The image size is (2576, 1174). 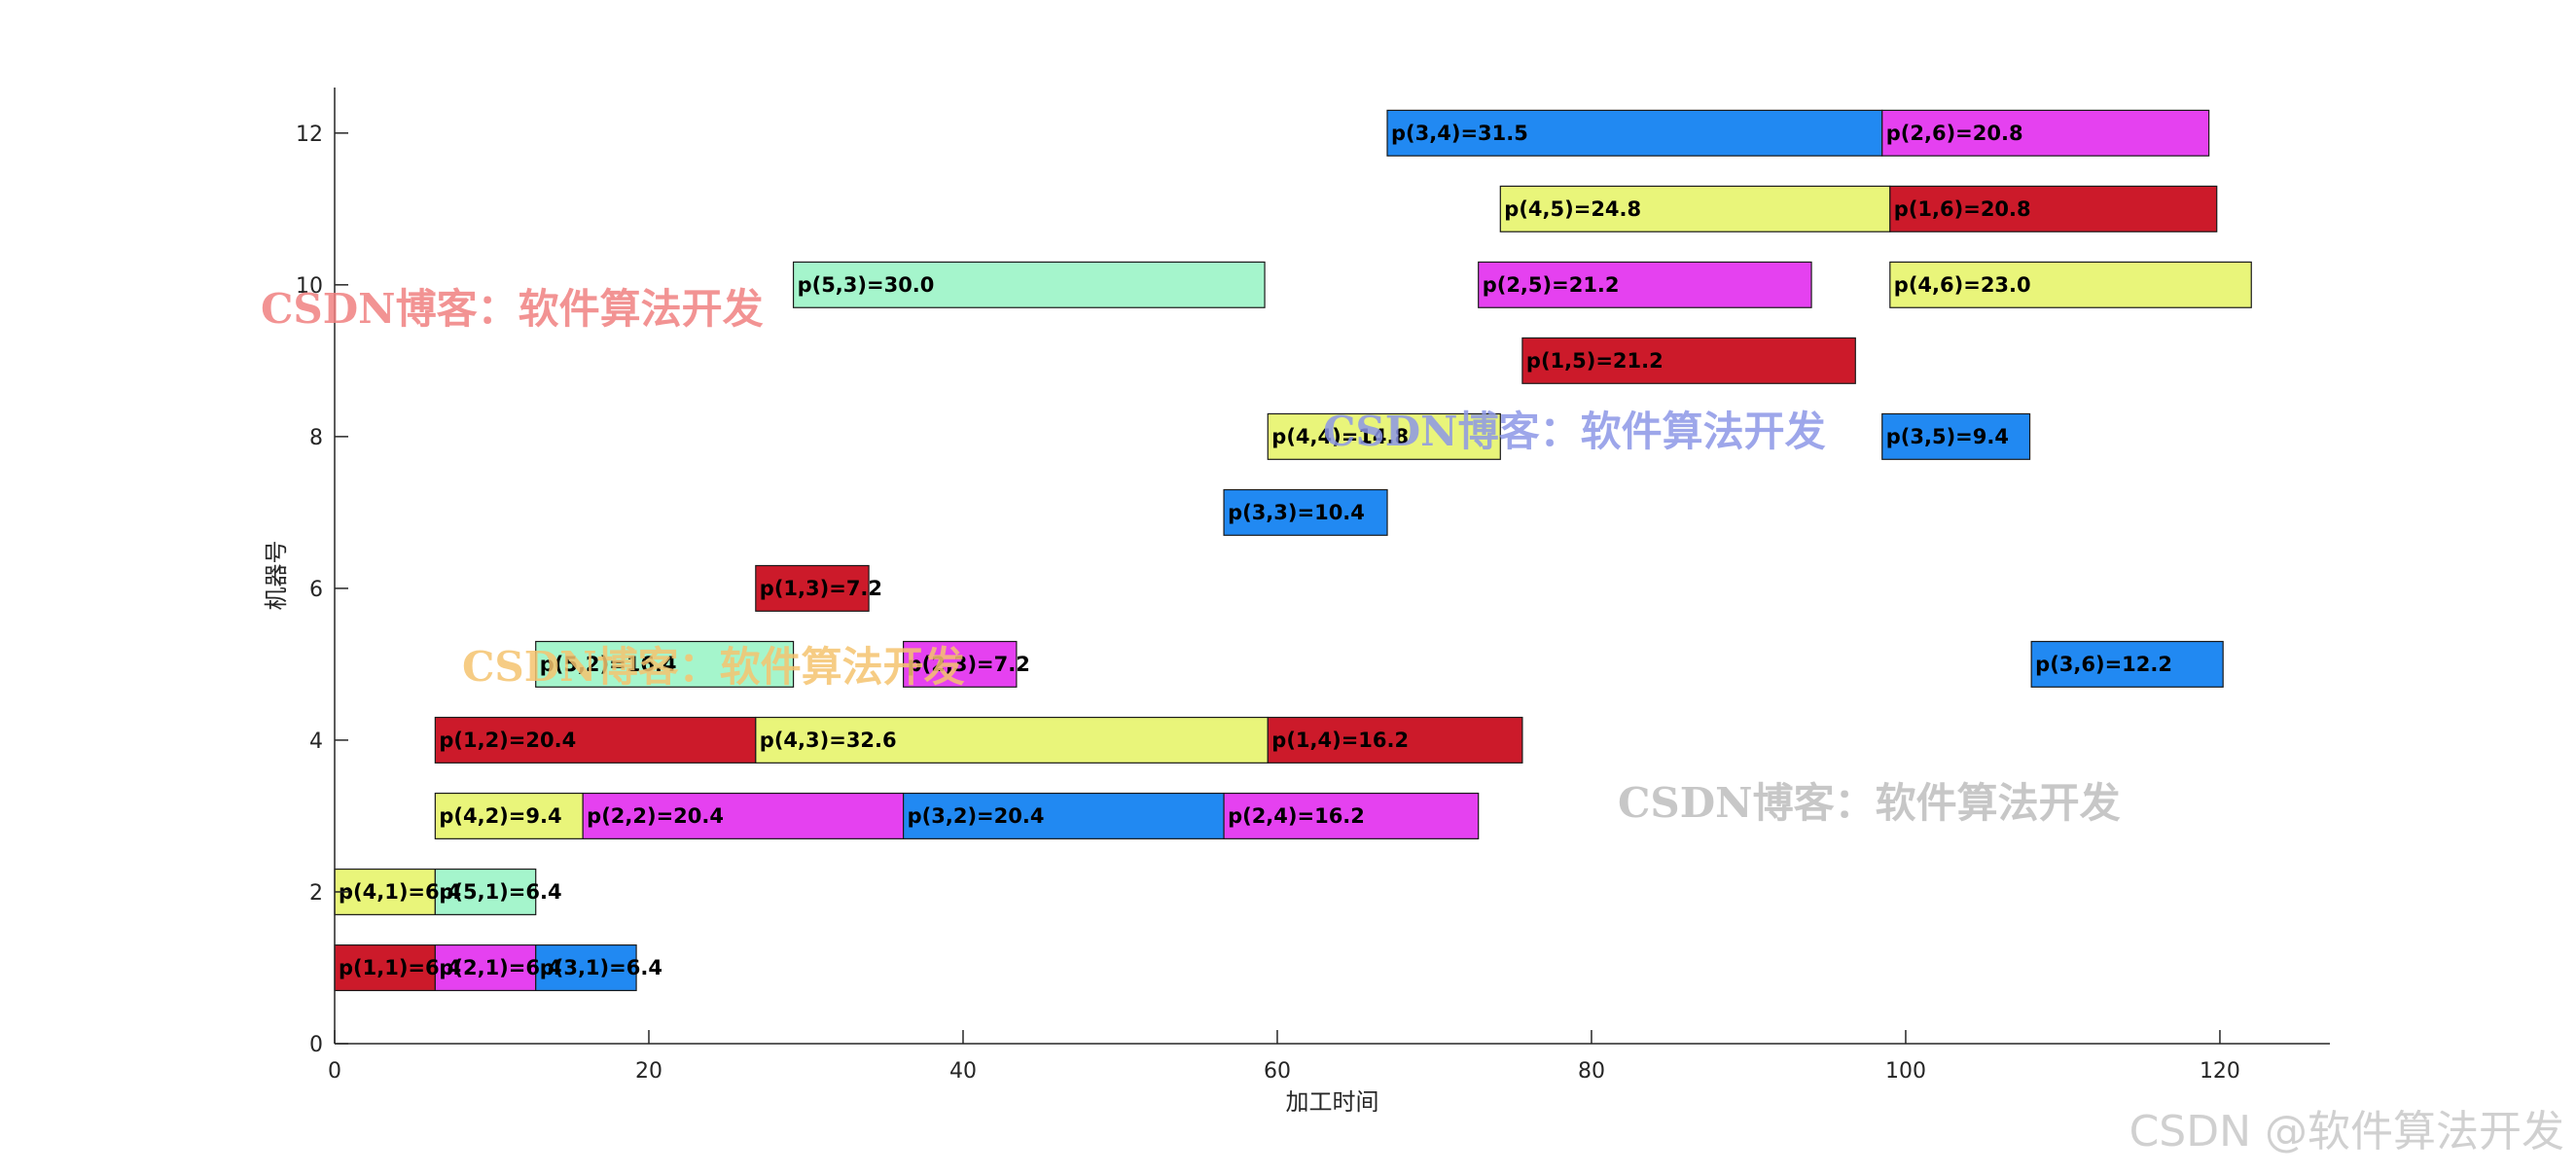 I want to click on y-tick-label: 0, so click(x=316, y=1045).